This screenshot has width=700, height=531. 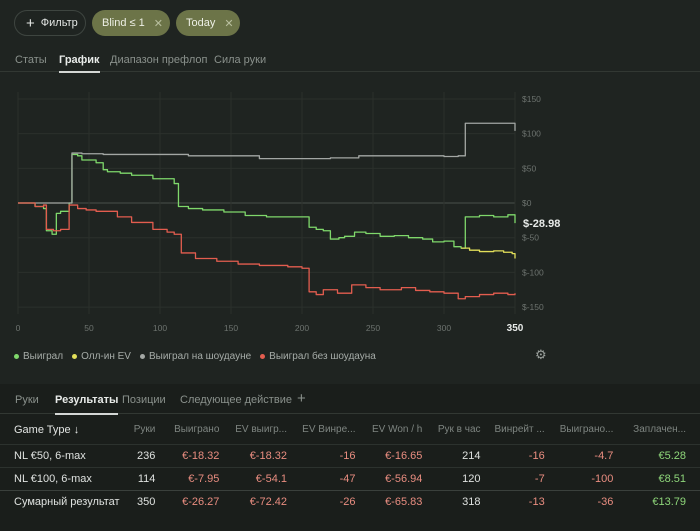 What do you see at coordinates (236, 400) in the screenshot?
I see `tab-next-action: Следующее действие` at bounding box center [236, 400].